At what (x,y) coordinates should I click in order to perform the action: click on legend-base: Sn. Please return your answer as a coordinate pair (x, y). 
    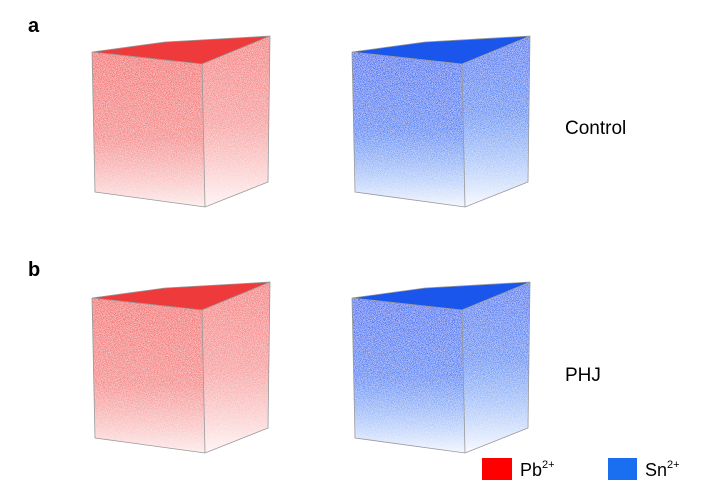
    Looking at the image, I should click on (656, 470).